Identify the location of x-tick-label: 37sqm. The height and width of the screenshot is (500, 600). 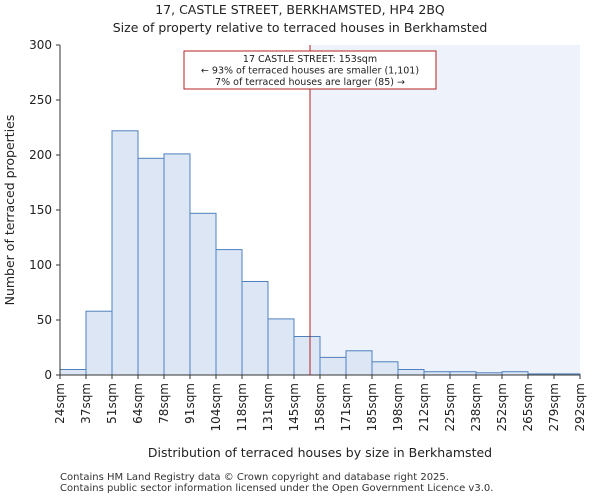
(86, 403).